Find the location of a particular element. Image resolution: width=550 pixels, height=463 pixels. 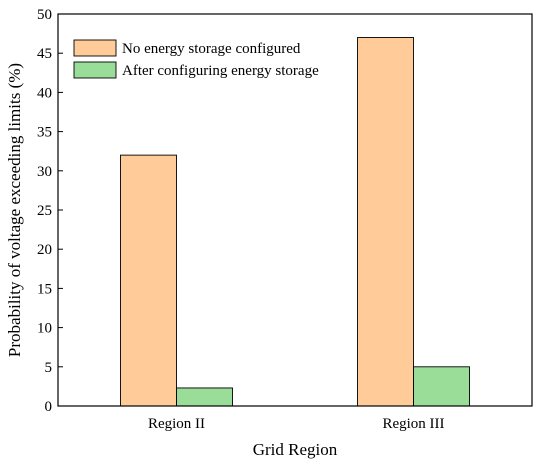

legend-label-no-storage: No energy storage configured is located at coordinates (211, 49).